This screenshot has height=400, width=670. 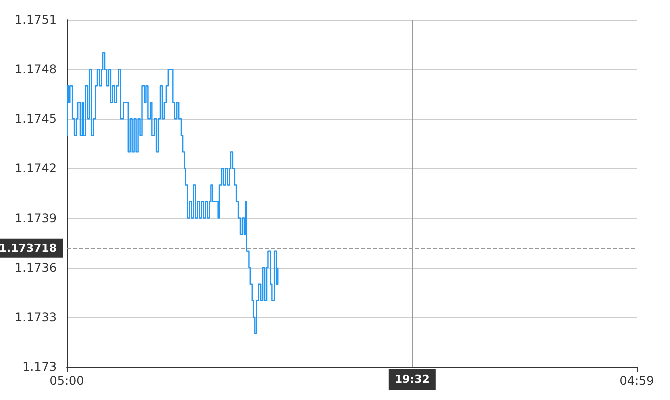 What do you see at coordinates (28, 248) in the screenshot?
I see `ref-line-label: 1.173718` at bounding box center [28, 248].